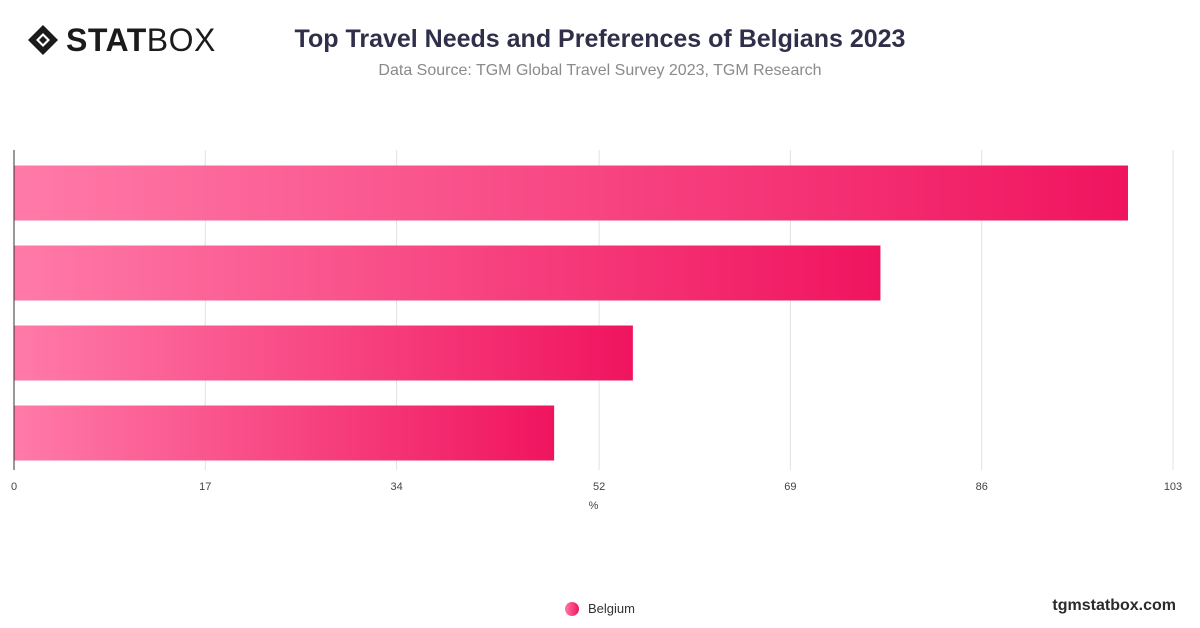  What do you see at coordinates (790, 487) in the screenshot?
I see `x-tick-label: 69` at bounding box center [790, 487].